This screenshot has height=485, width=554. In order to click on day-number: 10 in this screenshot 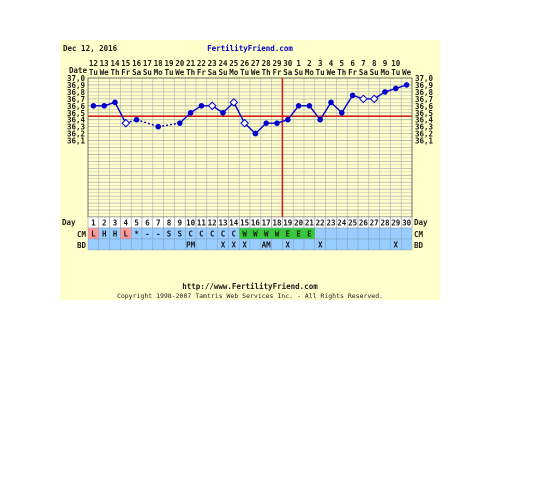, I will do `click(191, 223)`.